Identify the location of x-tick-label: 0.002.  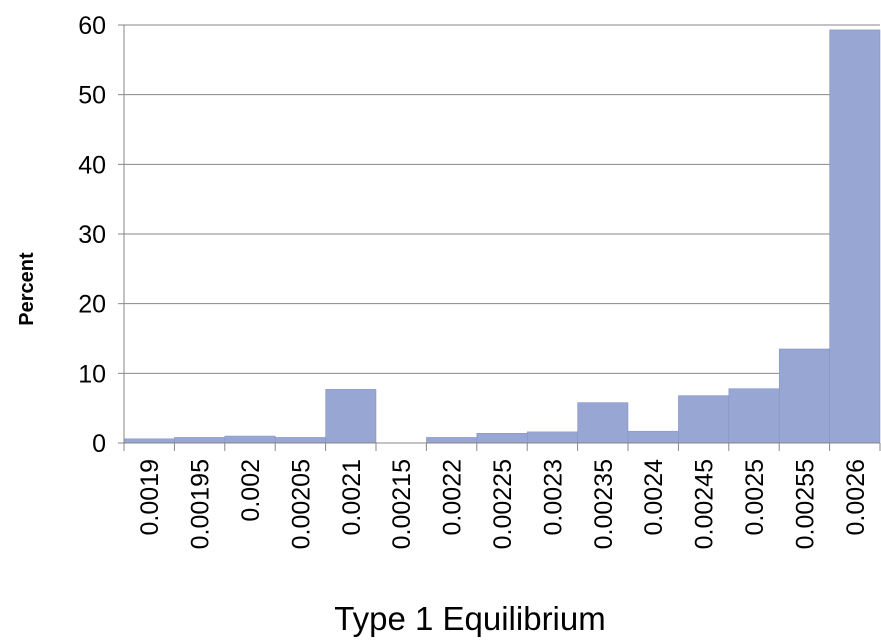
(251, 490).